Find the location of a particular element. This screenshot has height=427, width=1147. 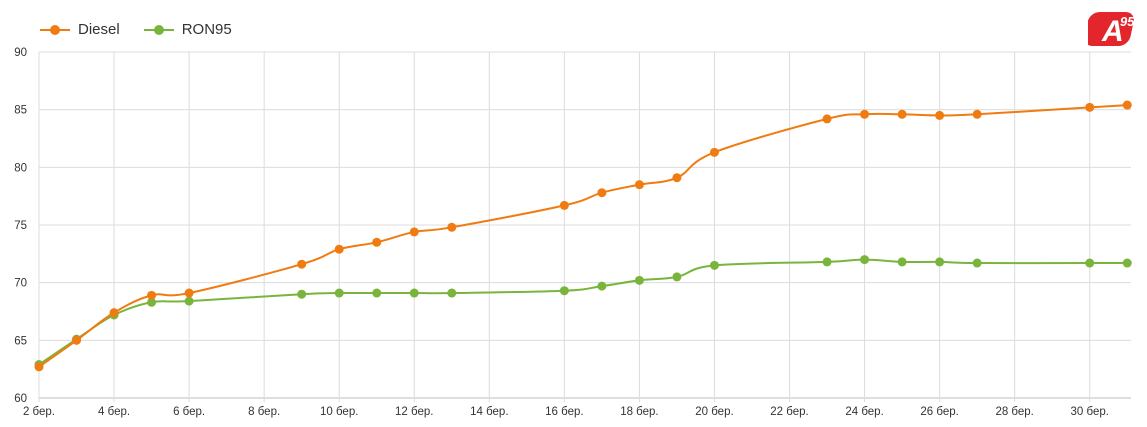

legend-label-diesel: Diesel is located at coordinates (99, 29).